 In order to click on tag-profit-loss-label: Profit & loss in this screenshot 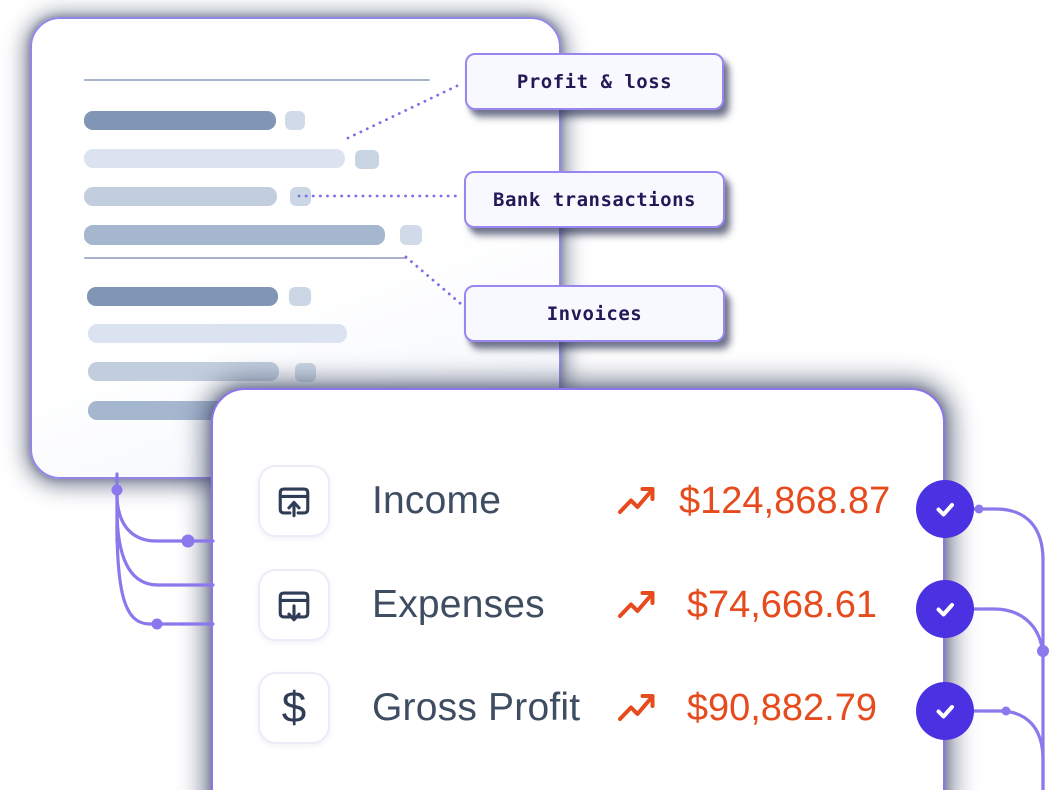, I will do `click(594, 81)`.